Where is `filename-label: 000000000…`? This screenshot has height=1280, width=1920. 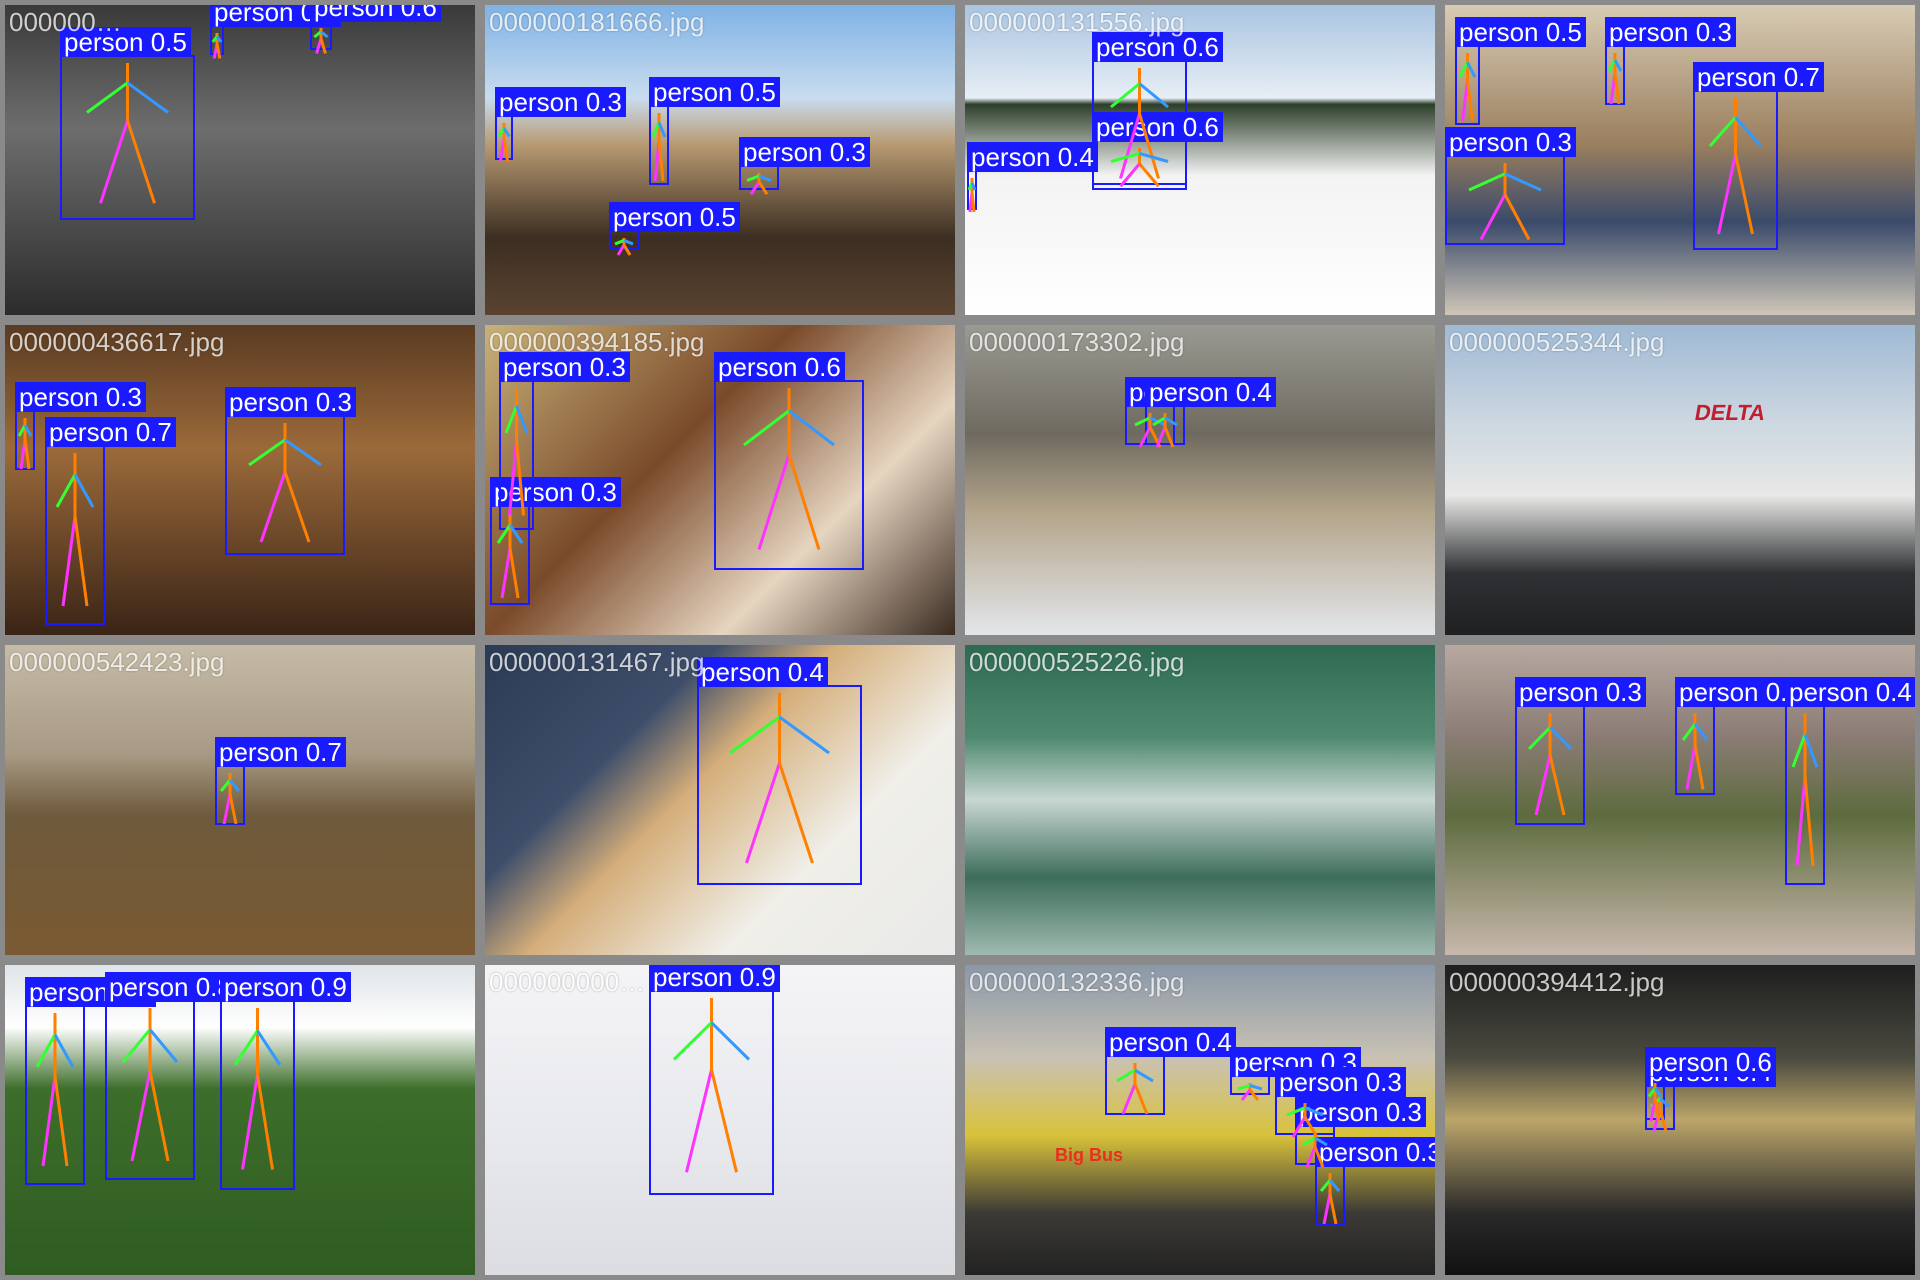
filename-label: 000000000… is located at coordinates (567, 982).